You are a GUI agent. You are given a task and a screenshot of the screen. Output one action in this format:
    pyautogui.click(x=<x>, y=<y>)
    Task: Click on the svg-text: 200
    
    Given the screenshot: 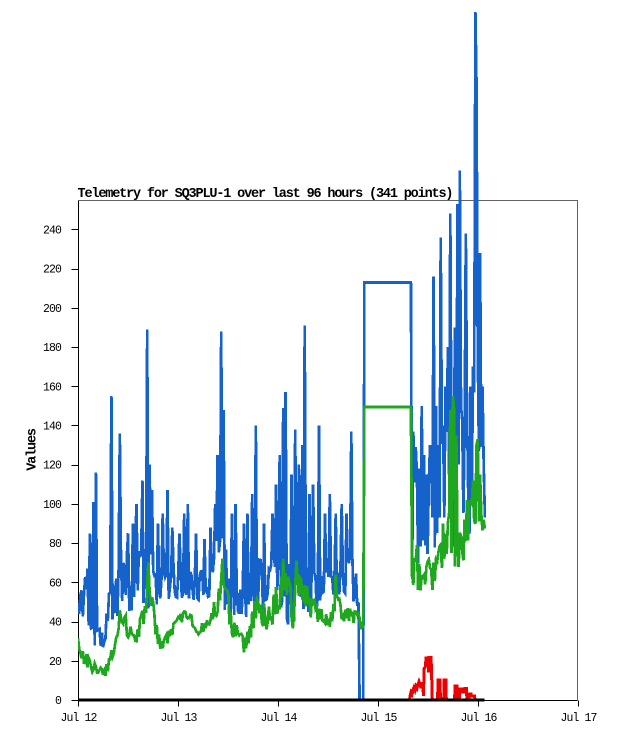 What is the action you would take?
    pyautogui.click(x=52, y=309)
    